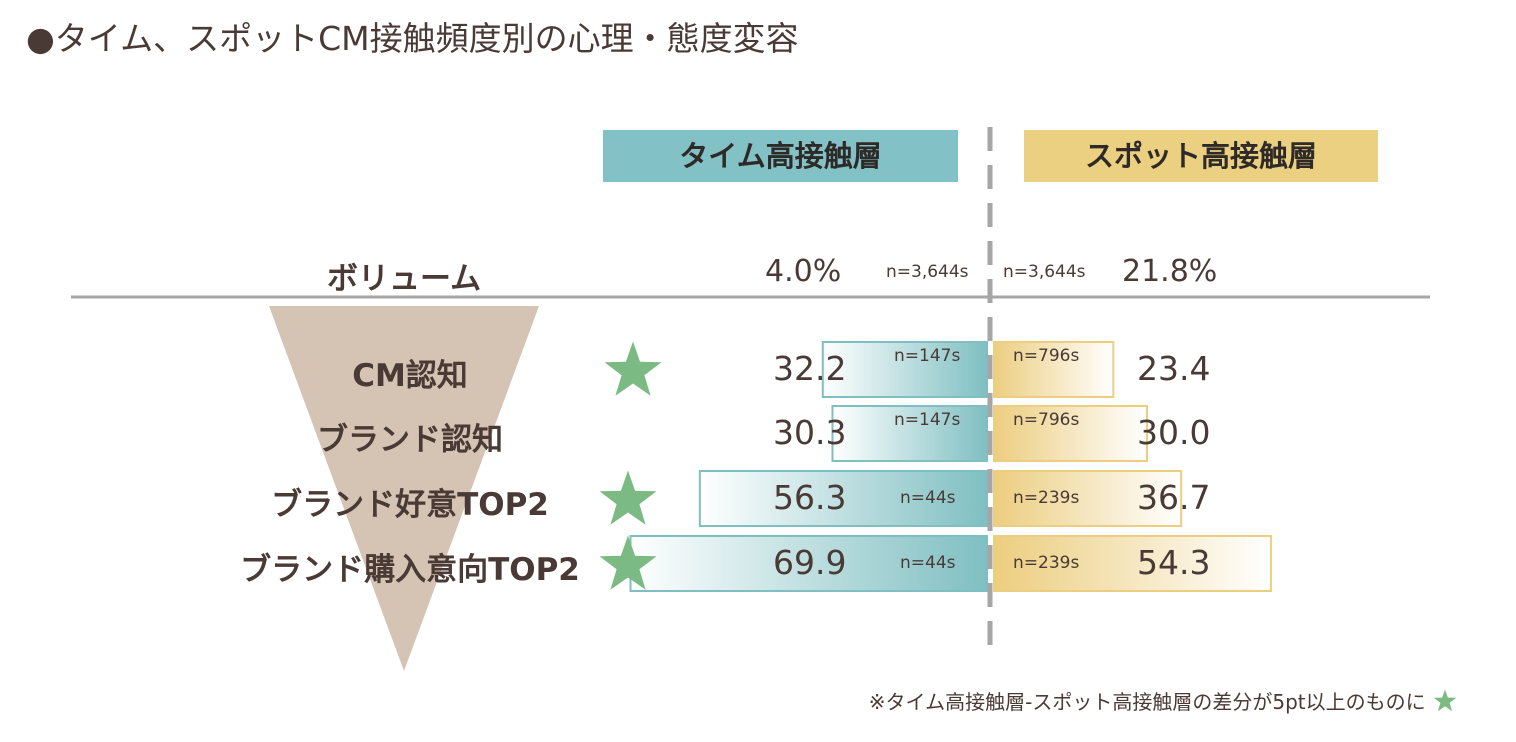 The width and height of the screenshot is (1516, 742). What do you see at coordinates (1174, 368) in the screenshot?
I see `spot-value-label: 23.4` at bounding box center [1174, 368].